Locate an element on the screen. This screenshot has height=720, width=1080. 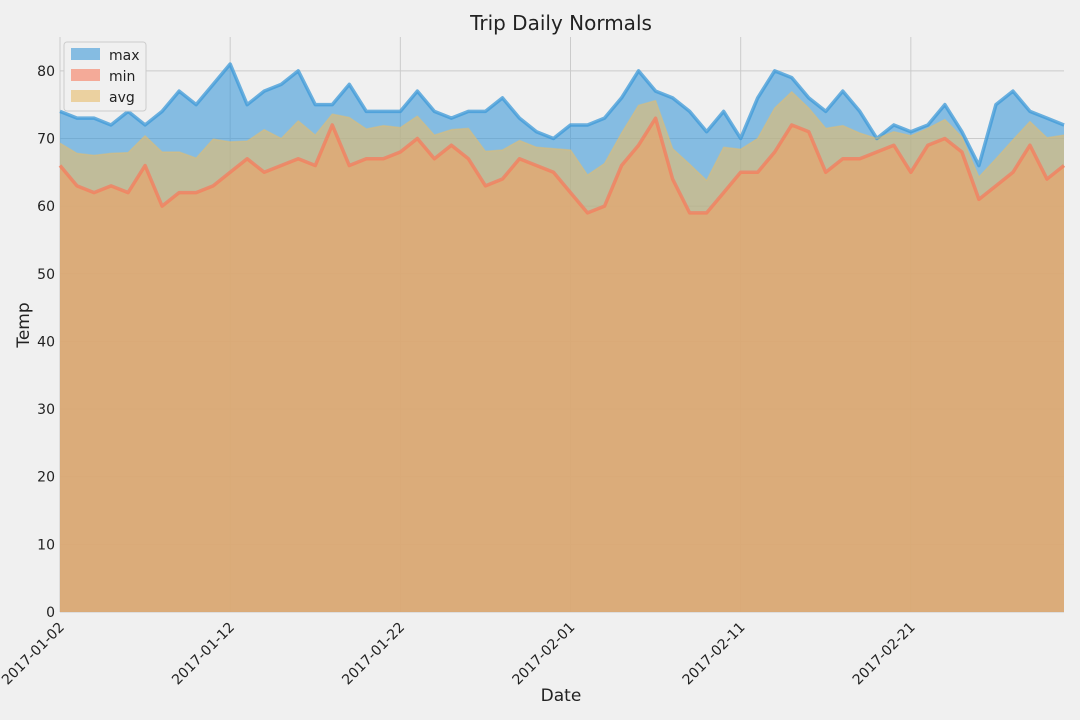
y-tick-label: 80 is located at coordinates (46, 72).